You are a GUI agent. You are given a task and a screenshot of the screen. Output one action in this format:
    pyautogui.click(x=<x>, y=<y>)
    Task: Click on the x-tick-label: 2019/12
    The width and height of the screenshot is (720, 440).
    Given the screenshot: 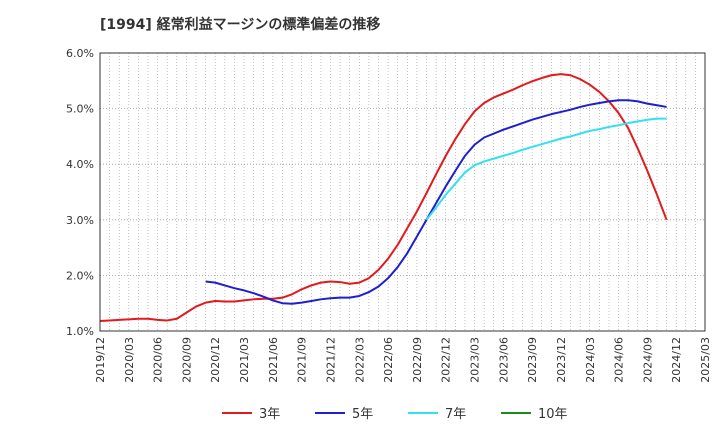 What is the action you would take?
    pyautogui.click(x=100, y=360)
    